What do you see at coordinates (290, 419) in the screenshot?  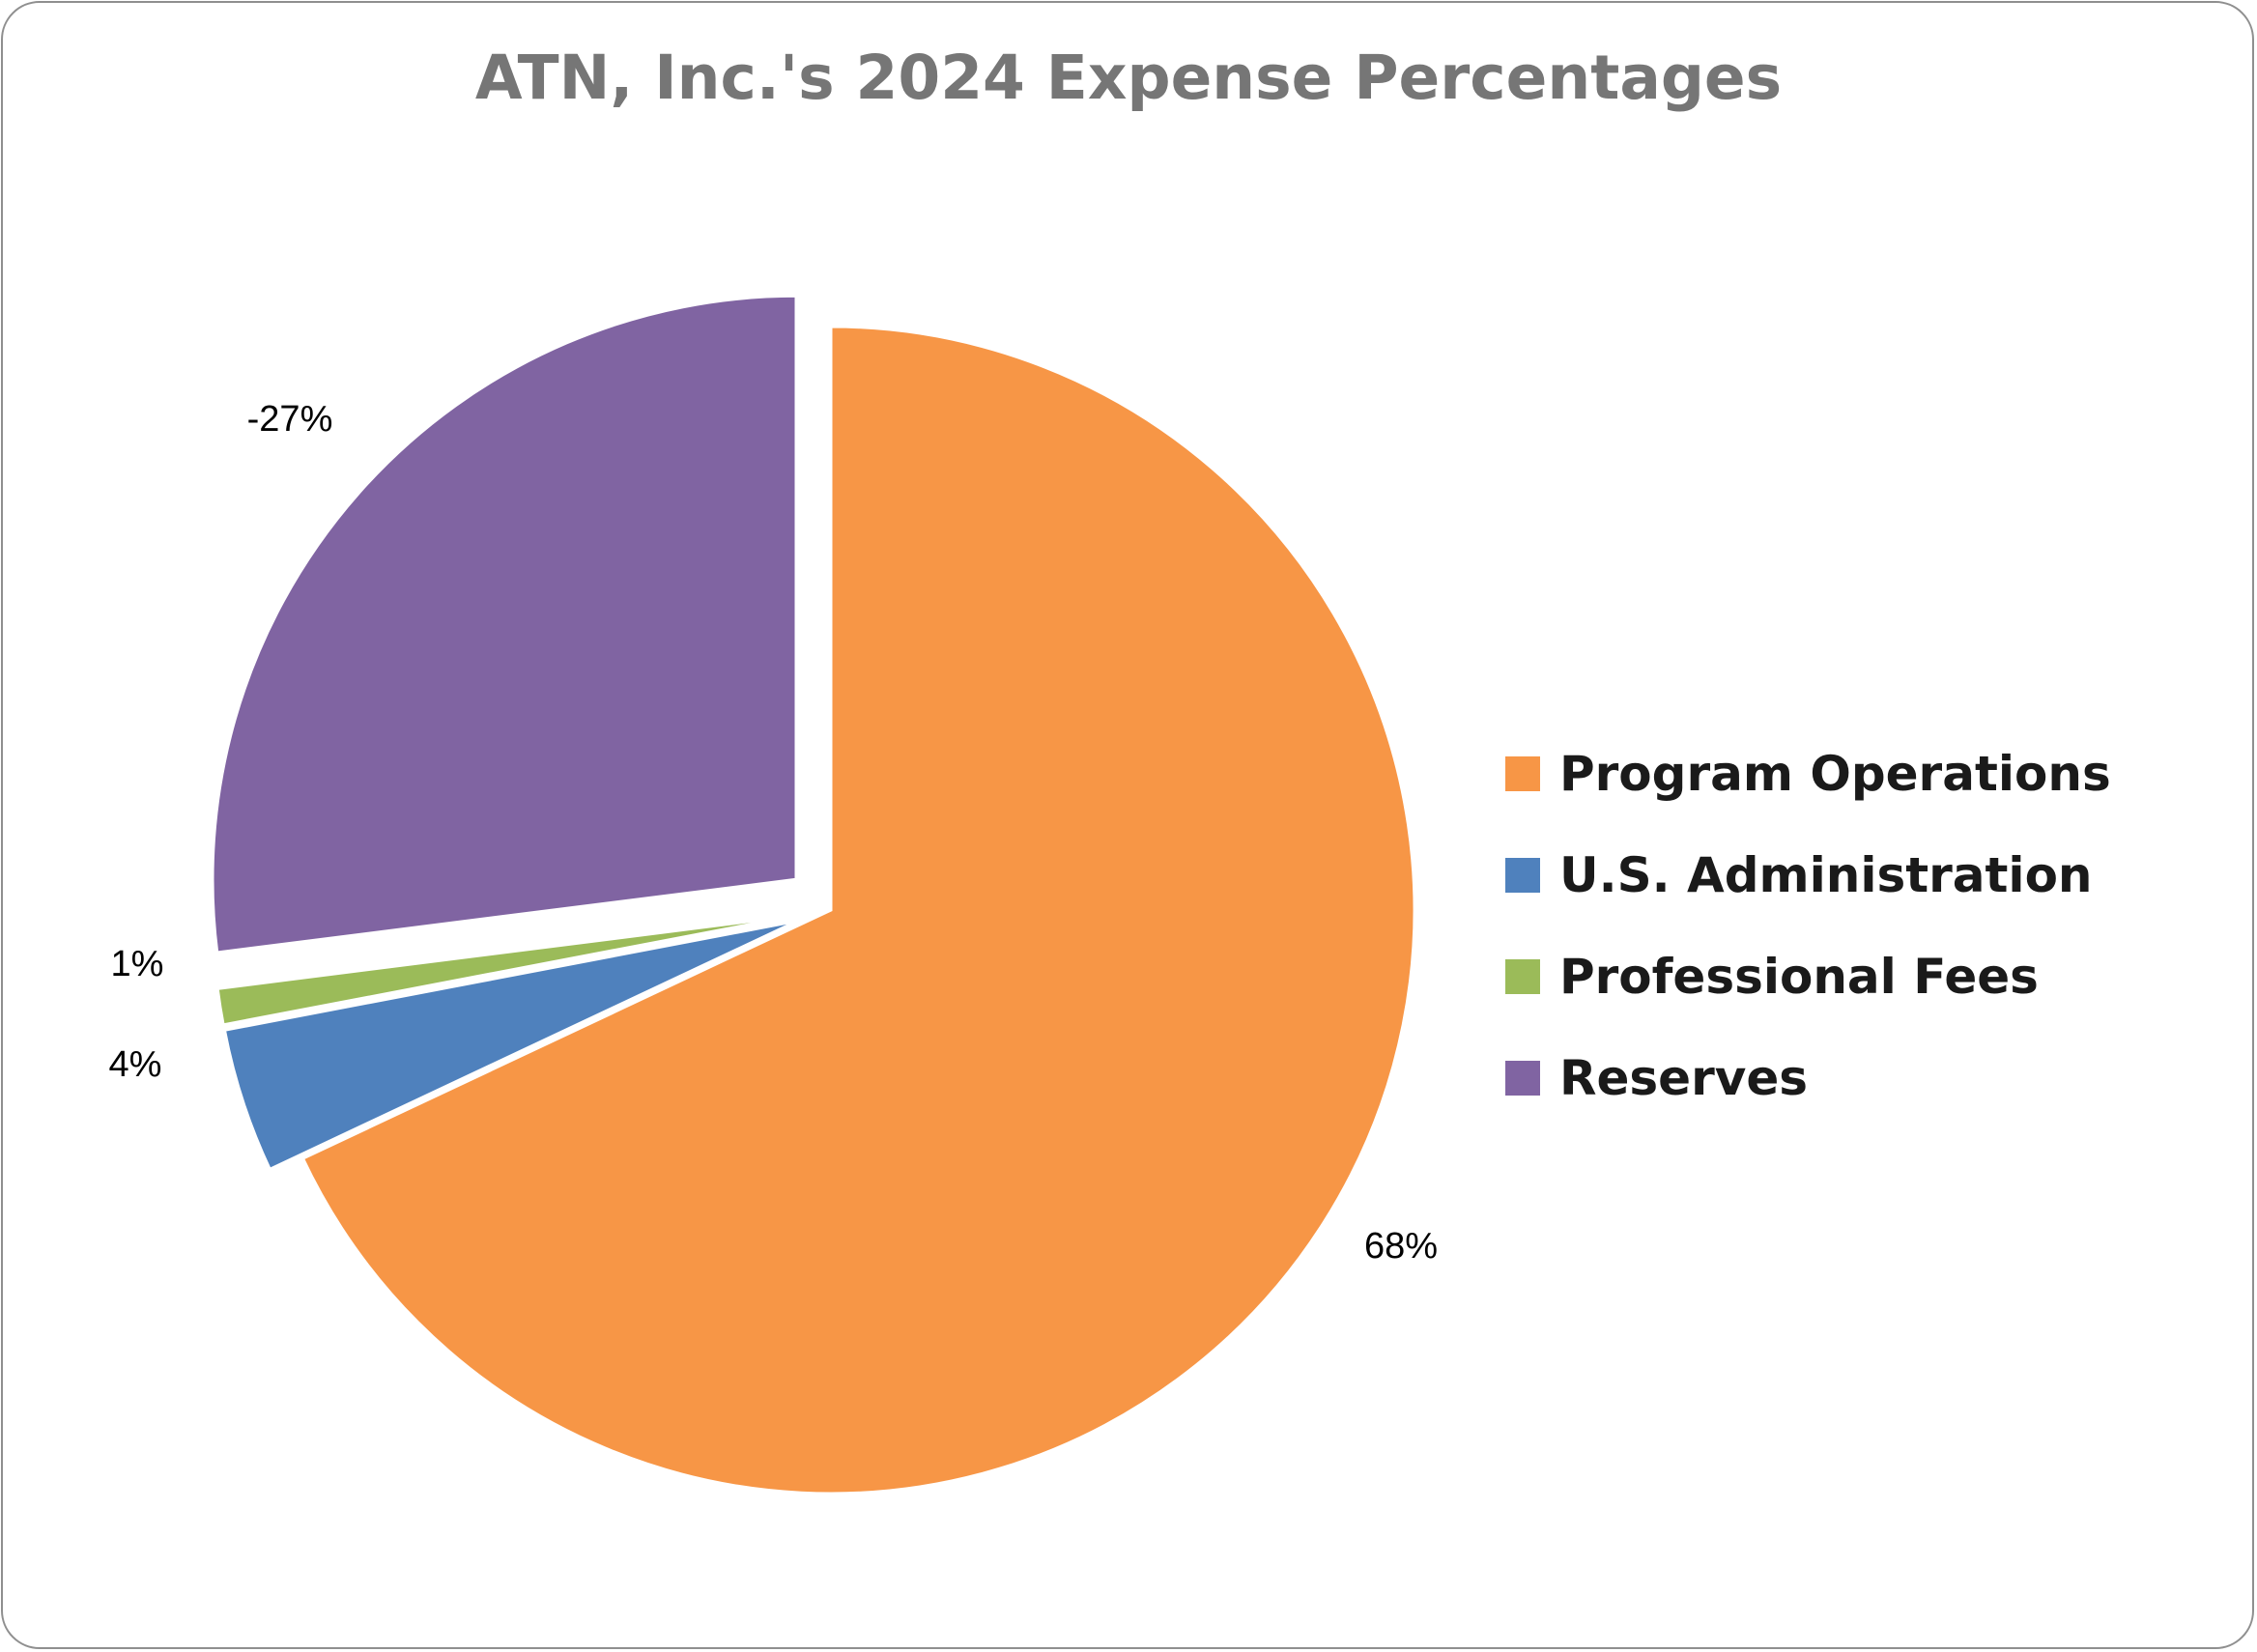 I see `data-label: -27%` at bounding box center [290, 419].